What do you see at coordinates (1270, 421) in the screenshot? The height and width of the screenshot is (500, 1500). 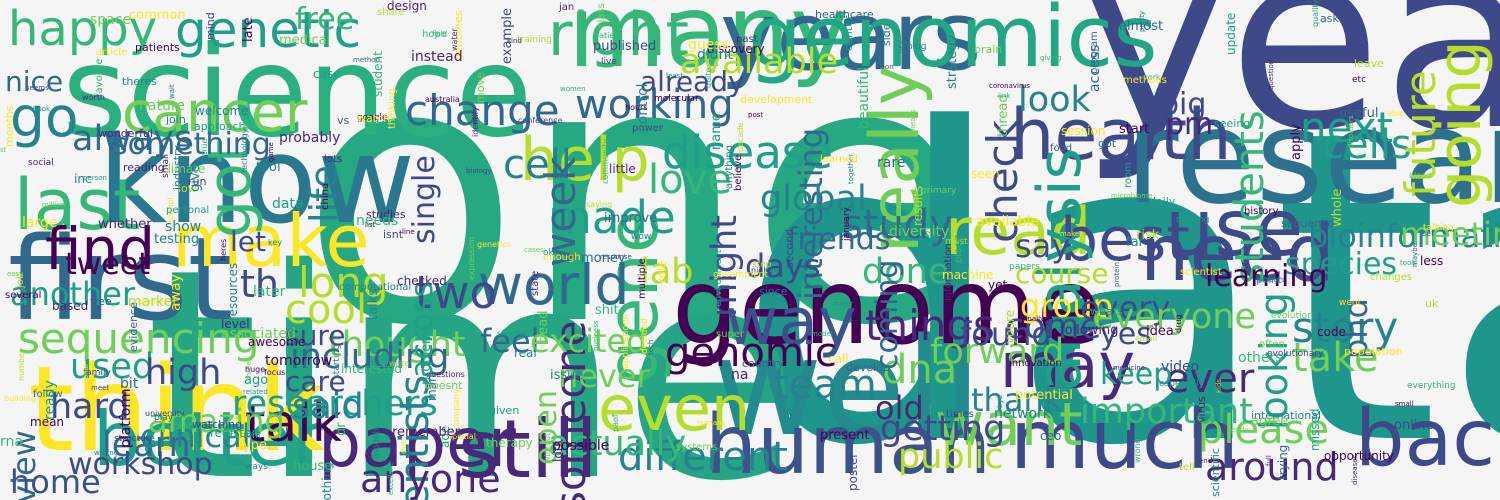 I see `word-agree: agree` at bounding box center [1270, 421].